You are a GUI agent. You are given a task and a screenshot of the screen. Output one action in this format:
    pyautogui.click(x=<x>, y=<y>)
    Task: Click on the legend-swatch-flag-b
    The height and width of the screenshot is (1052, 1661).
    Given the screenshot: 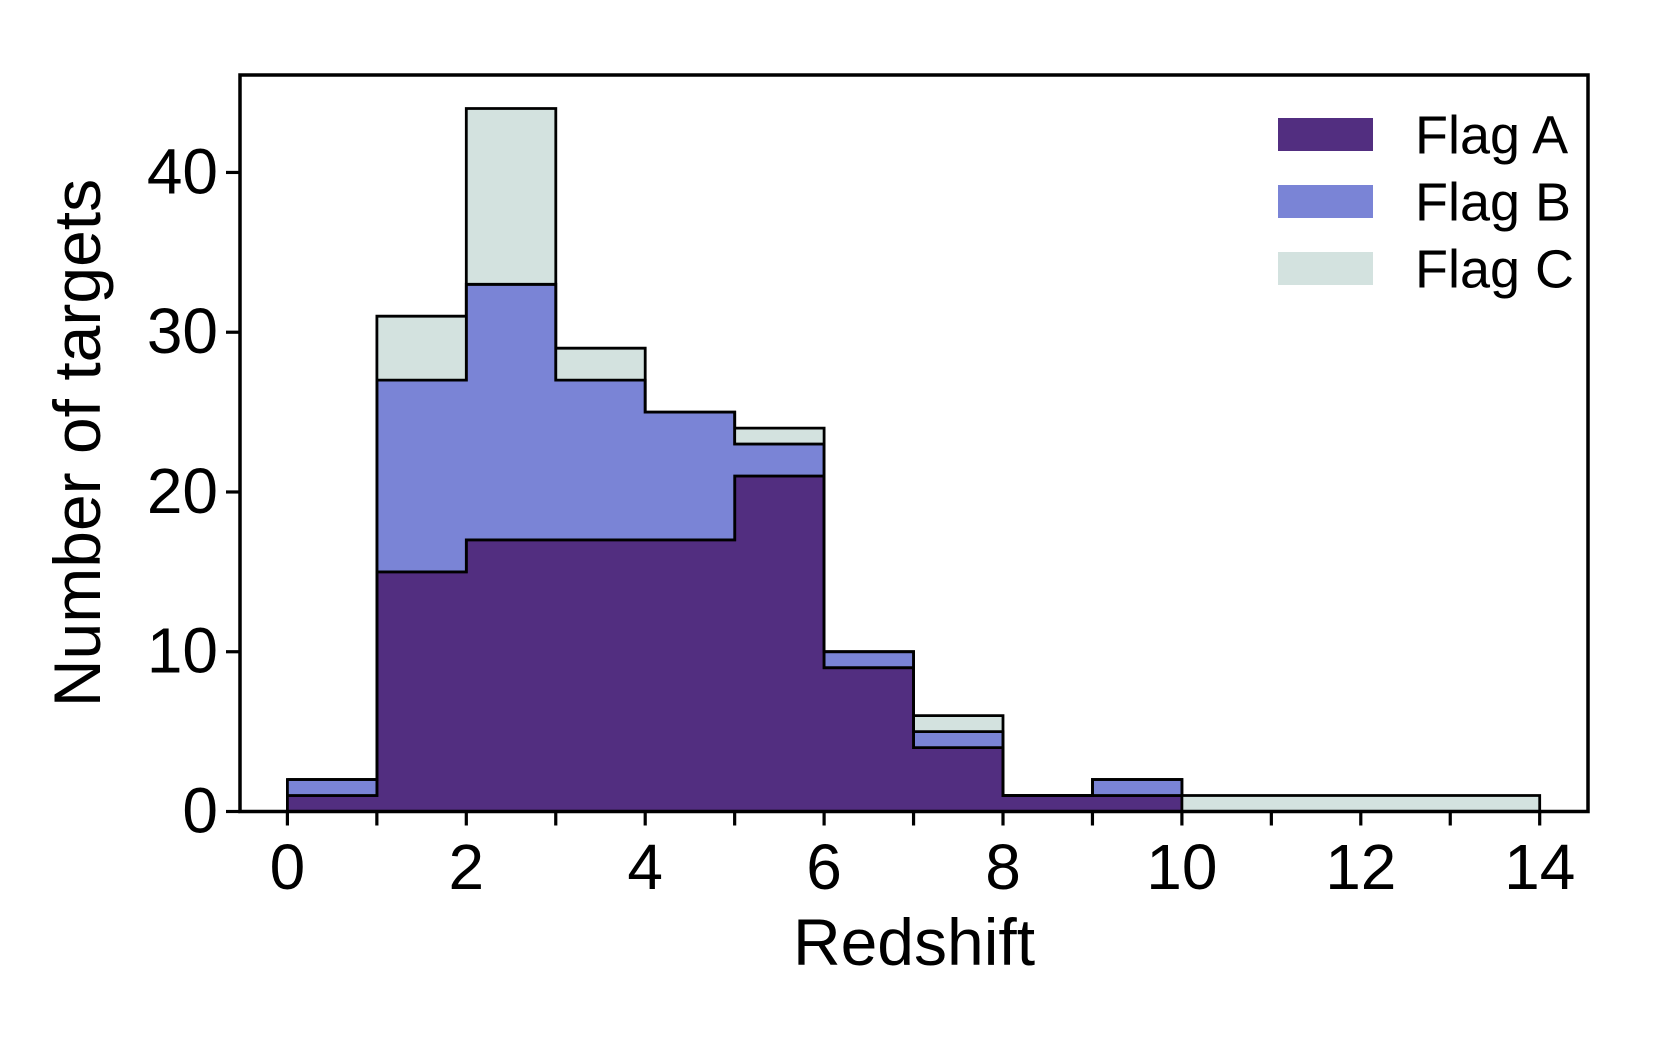 What is the action you would take?
    pyautogui.click(x=1325, y=201)
    